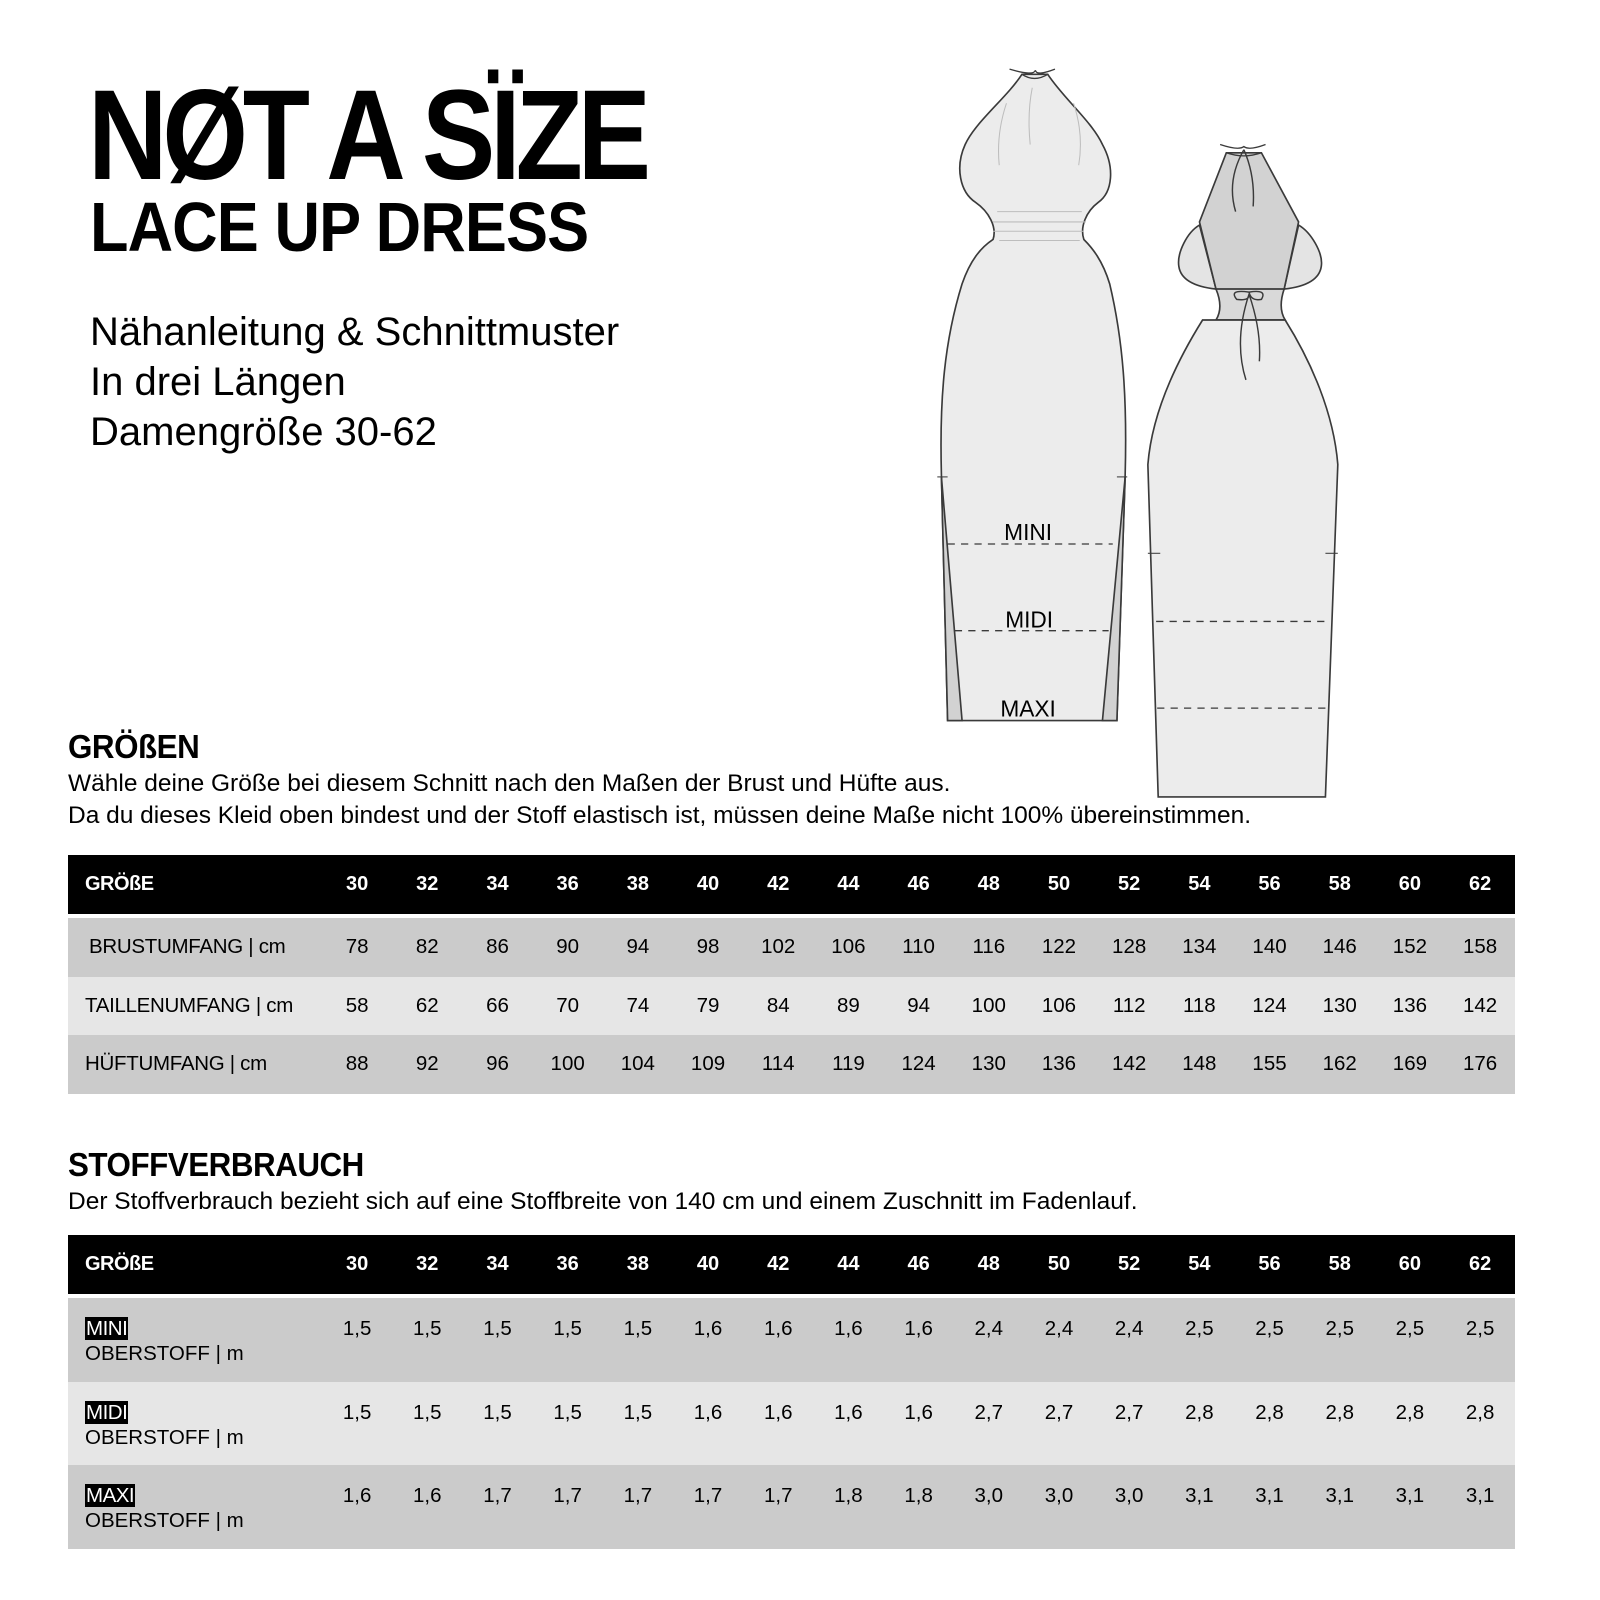  Describe the element at coordinates (778, 1005) in the screenshot. I see `table-cell: 84` at that location.